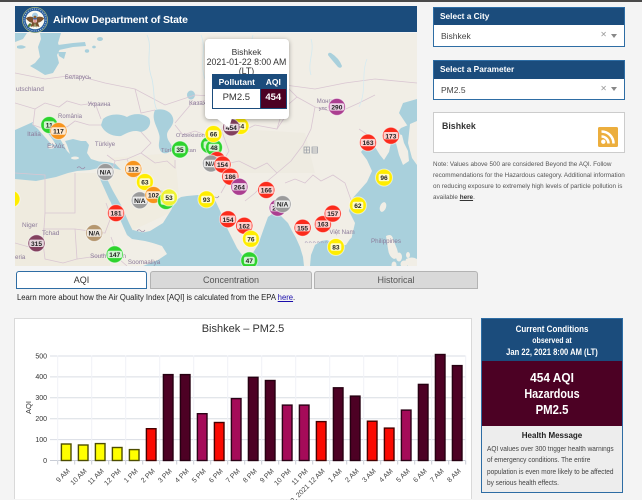 This screenshot has height=500, width=642. I want to click on svg-text: 6 PM, so click(216, 476).